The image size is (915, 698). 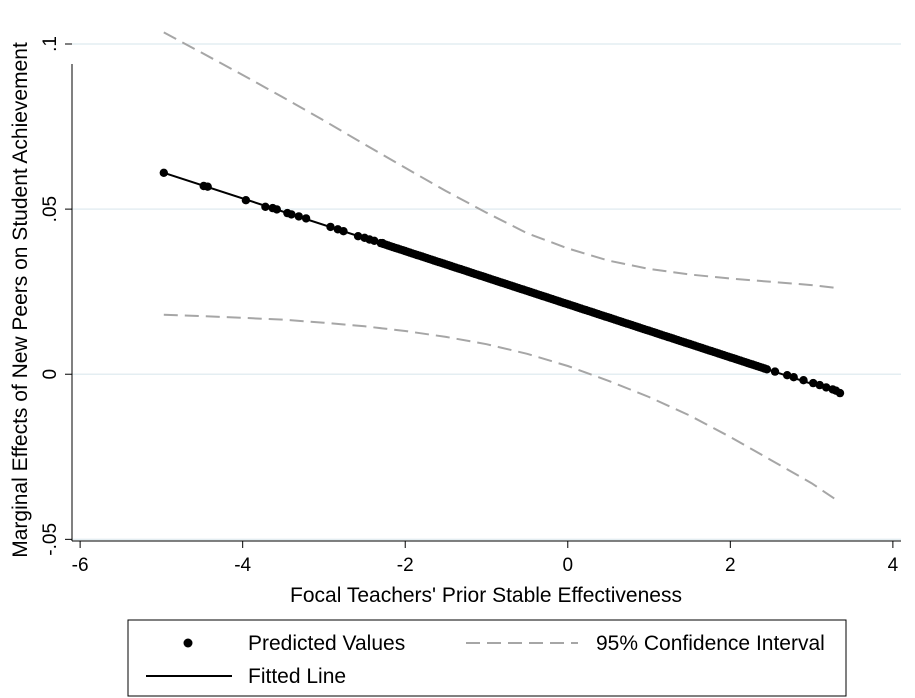 What do you see at coordinates (50, 374) in the screenshot?
I see `y-tick-label-1: 0` at bounding box center [50, 374].